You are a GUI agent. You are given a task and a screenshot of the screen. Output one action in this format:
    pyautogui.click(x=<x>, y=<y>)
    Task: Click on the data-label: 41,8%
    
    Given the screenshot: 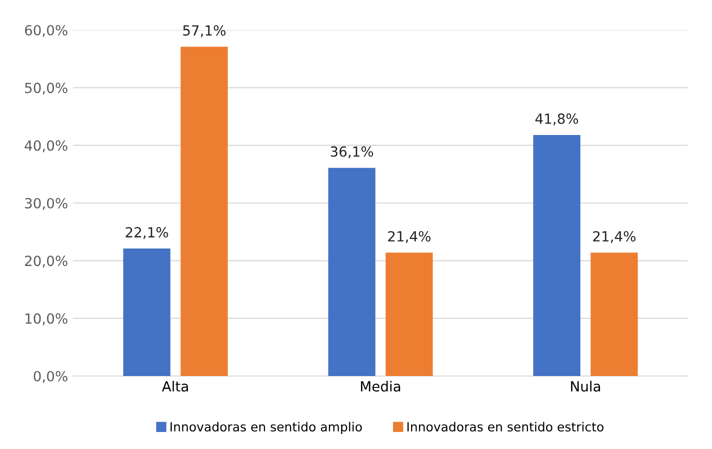 What is the action you would take?
    pyautogui.click(x=556, y=119)
    